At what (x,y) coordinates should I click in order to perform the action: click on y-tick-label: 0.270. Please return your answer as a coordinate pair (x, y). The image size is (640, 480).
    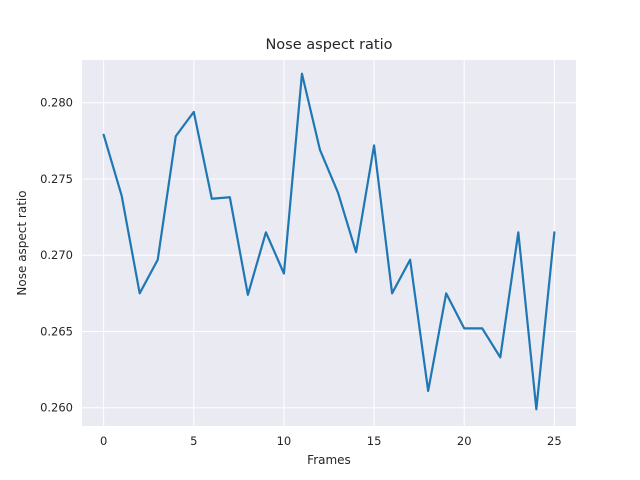
    Looking at the image, I should click on (56, 255).